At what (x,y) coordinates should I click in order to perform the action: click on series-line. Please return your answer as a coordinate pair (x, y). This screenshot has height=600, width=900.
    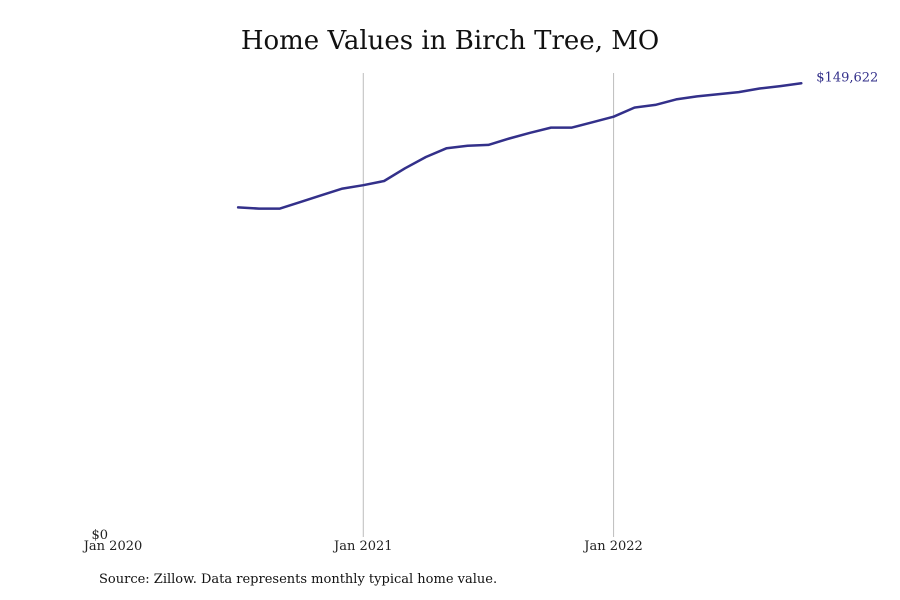
    Looking at the image, I should click on (519, 146).